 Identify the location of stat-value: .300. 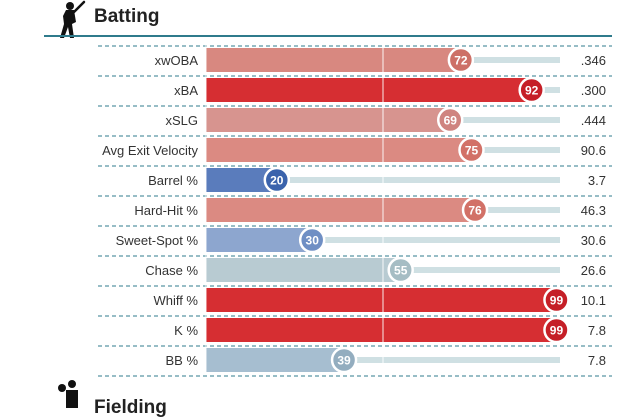
(593, 90).